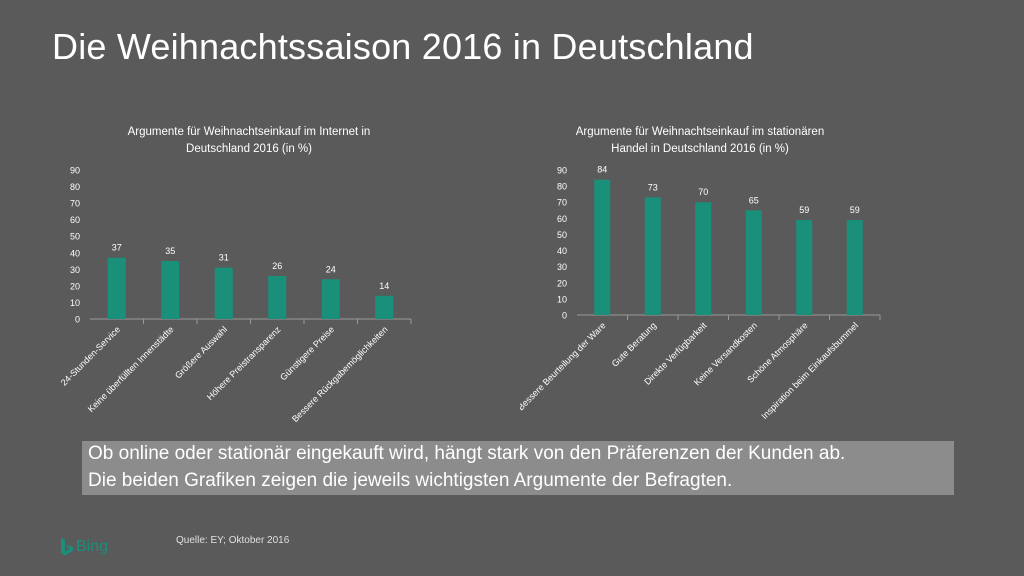 This screenshot has width=1024, height=576. I want to click on stationary-ytick-label: 10, so click(562, 299).